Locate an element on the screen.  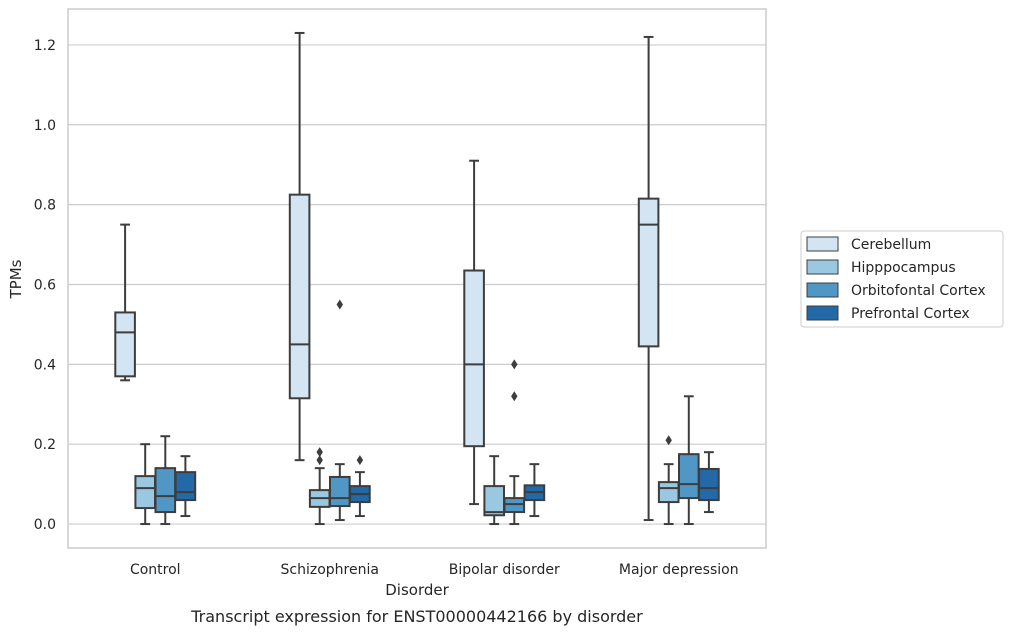
y-tick-label: 0.6 is located at coordinates (45, 285).